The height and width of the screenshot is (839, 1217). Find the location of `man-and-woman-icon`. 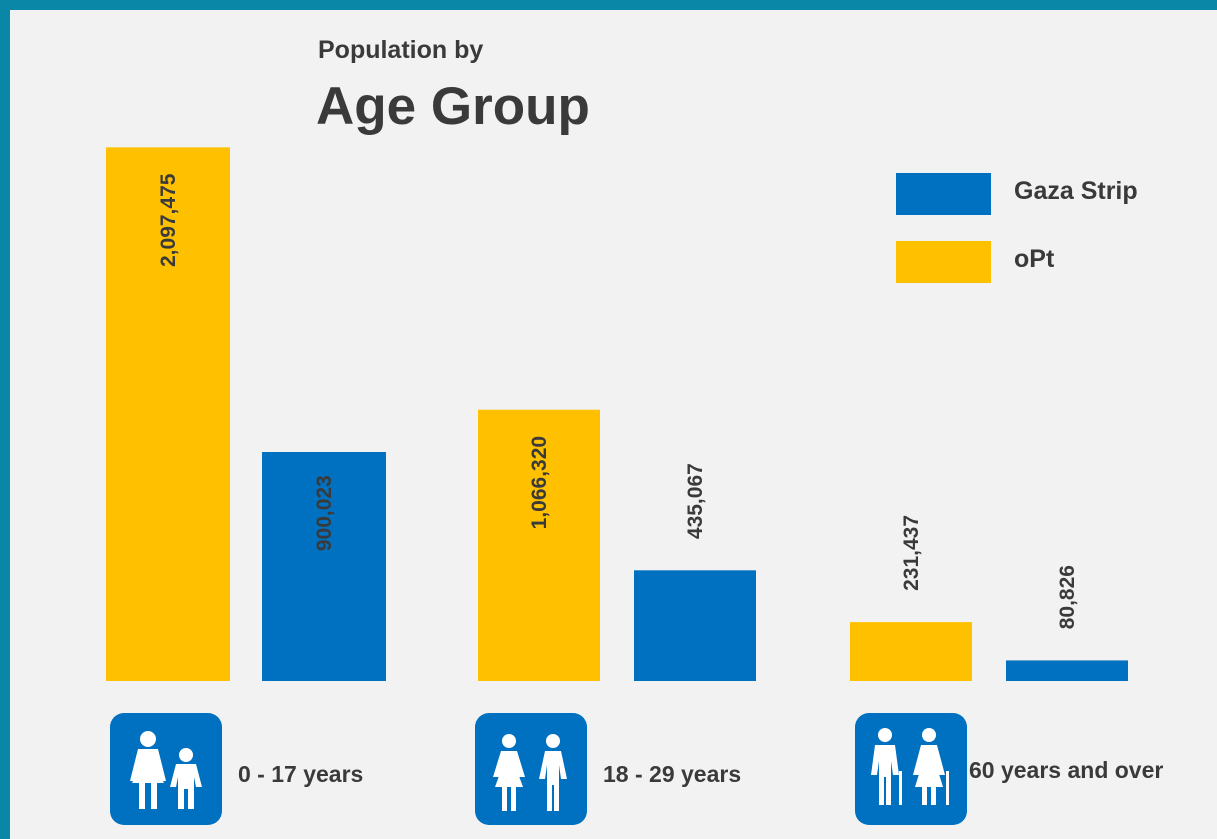

man-and-woman-icon is located at coordinates (531, 769).